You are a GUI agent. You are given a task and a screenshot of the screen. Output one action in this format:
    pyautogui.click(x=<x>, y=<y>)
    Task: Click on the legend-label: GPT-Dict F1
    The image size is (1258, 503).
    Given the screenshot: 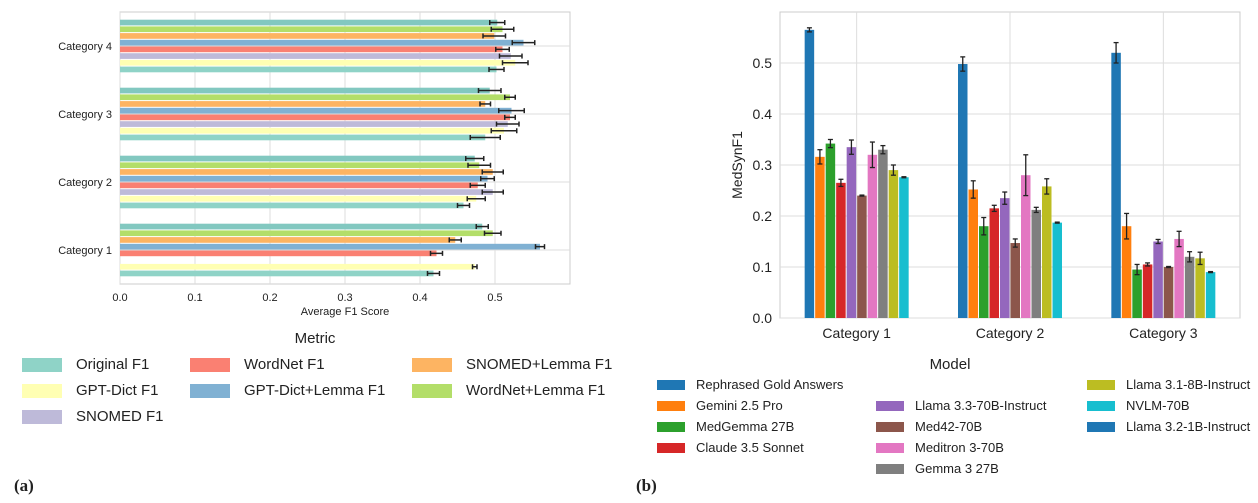 What is the action you would take?
    pyautogui.click(x=117, y=390)
    